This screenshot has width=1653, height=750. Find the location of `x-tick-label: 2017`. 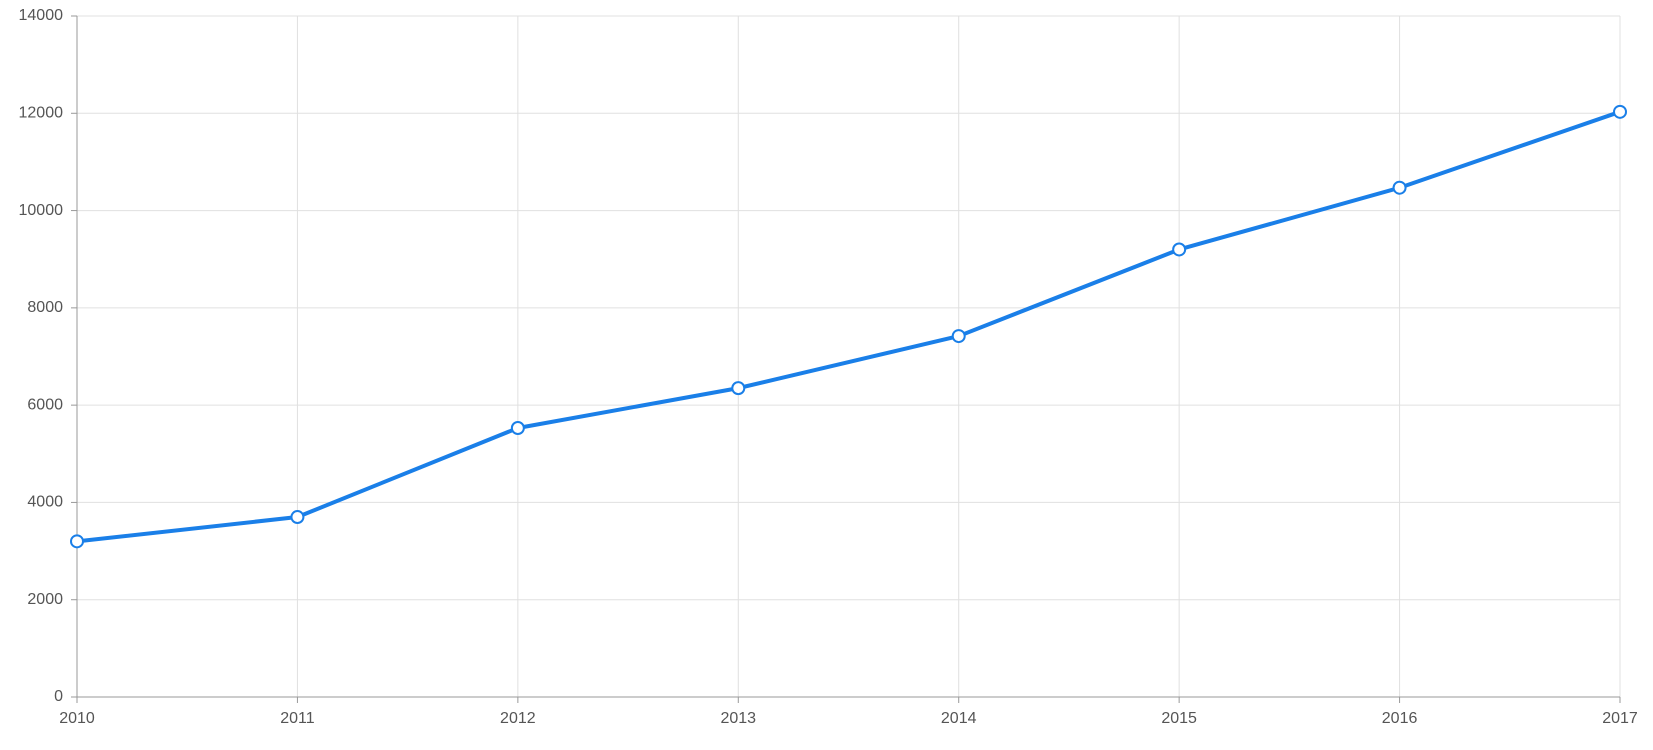

x-tick-label: 2017 is located at coordinates (1620, 718).